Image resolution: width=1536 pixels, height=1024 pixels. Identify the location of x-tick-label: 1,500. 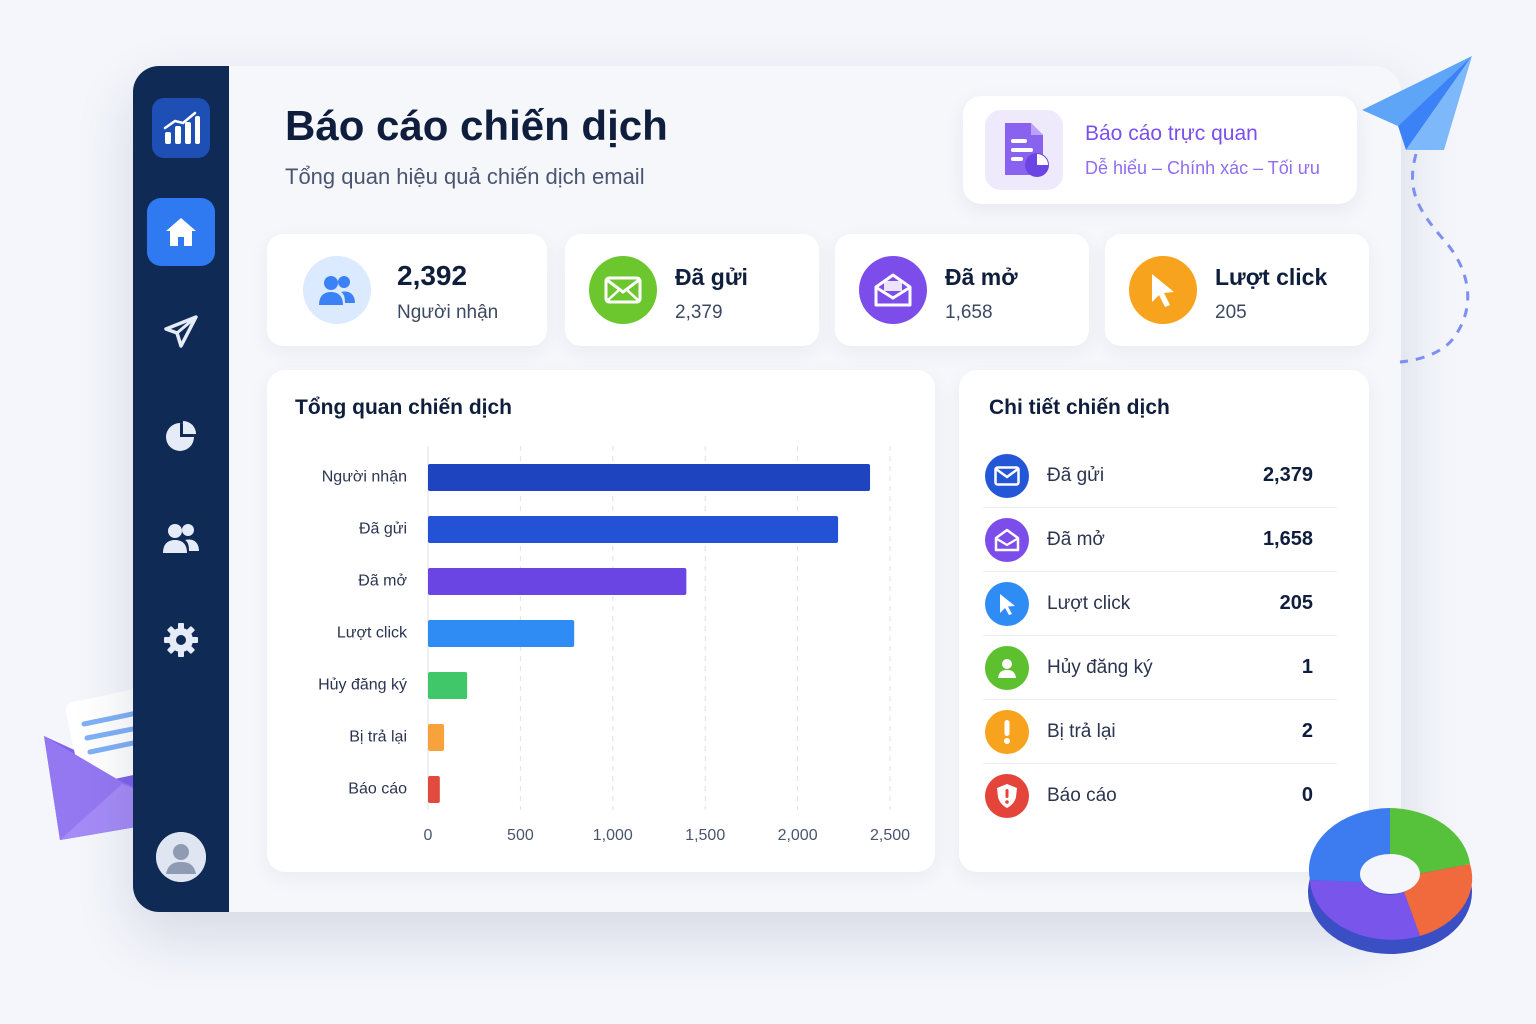
(705, 835).